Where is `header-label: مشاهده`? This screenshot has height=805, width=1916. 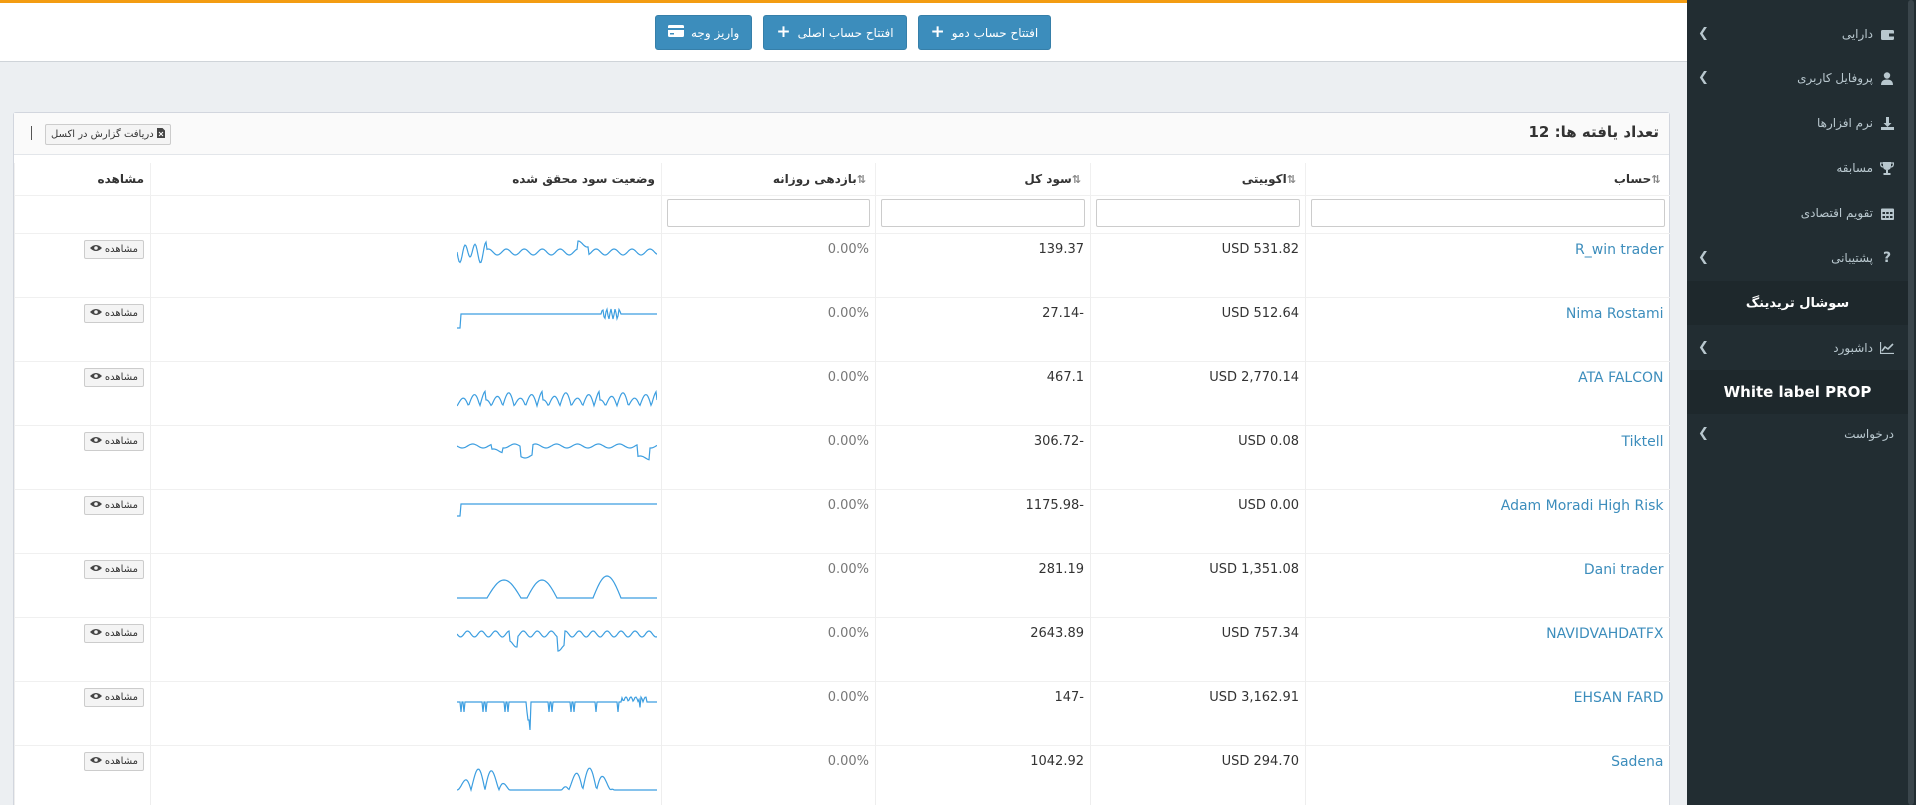
header-label: مشاهده is located at coordinates (120, 178).